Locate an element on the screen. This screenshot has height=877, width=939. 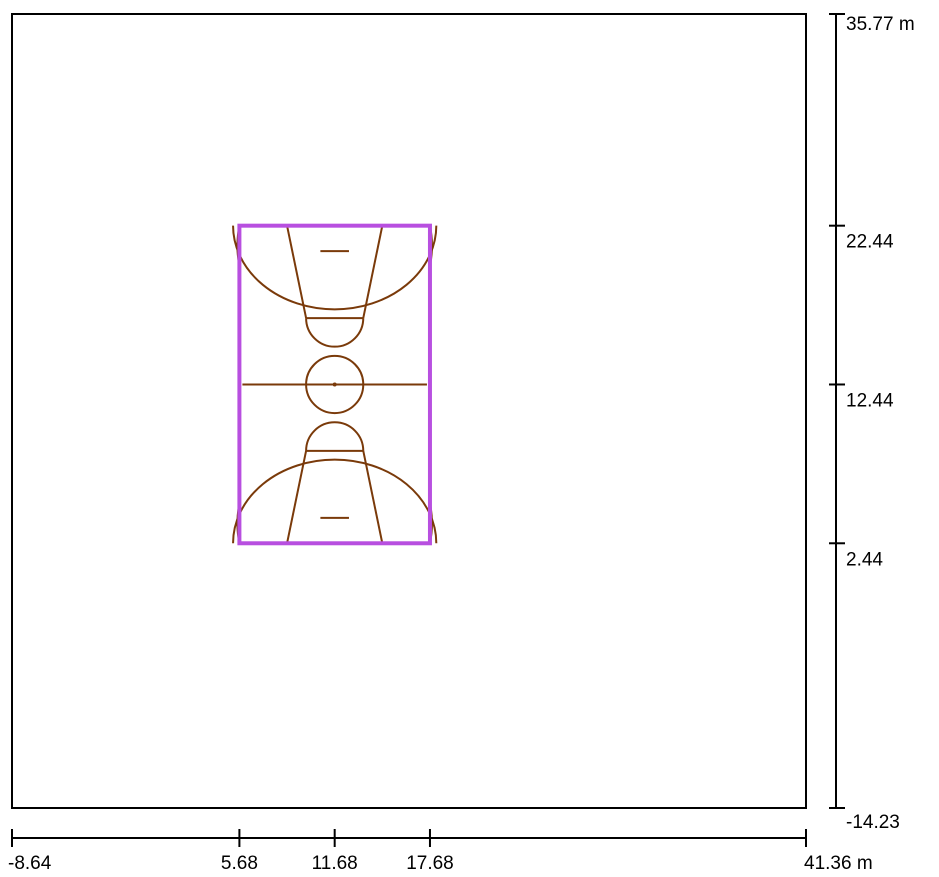
basketball-court is located at coordinates (335, 384).